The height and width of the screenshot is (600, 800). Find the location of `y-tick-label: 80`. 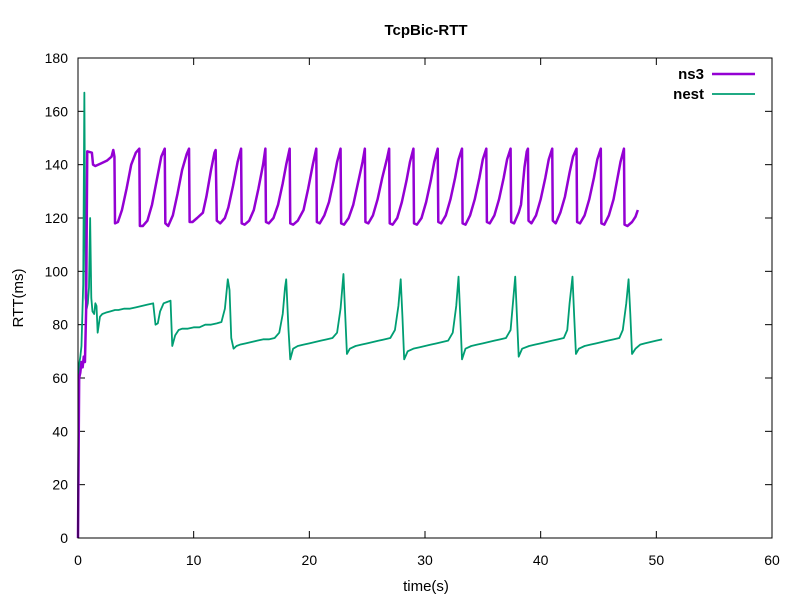

y-tick-label: 80 is located at coordinates (60, 325).